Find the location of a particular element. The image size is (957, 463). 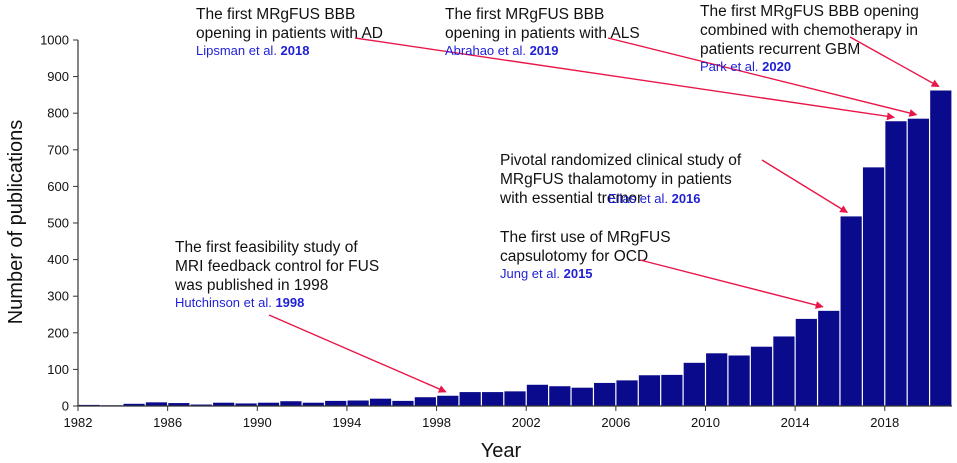

bar-1994 is located at coordinates (358, 403).